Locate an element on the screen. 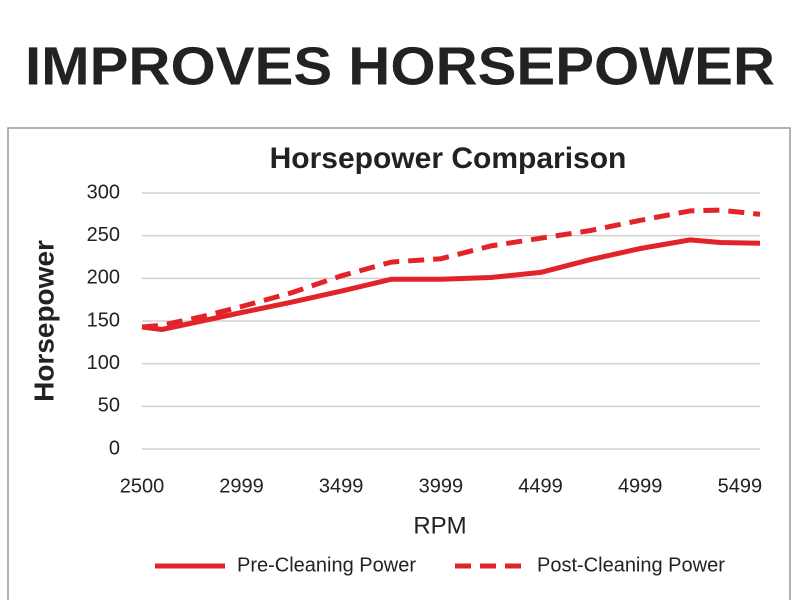  y-axis-label: Horsepower is located at coordinates (43, 321).